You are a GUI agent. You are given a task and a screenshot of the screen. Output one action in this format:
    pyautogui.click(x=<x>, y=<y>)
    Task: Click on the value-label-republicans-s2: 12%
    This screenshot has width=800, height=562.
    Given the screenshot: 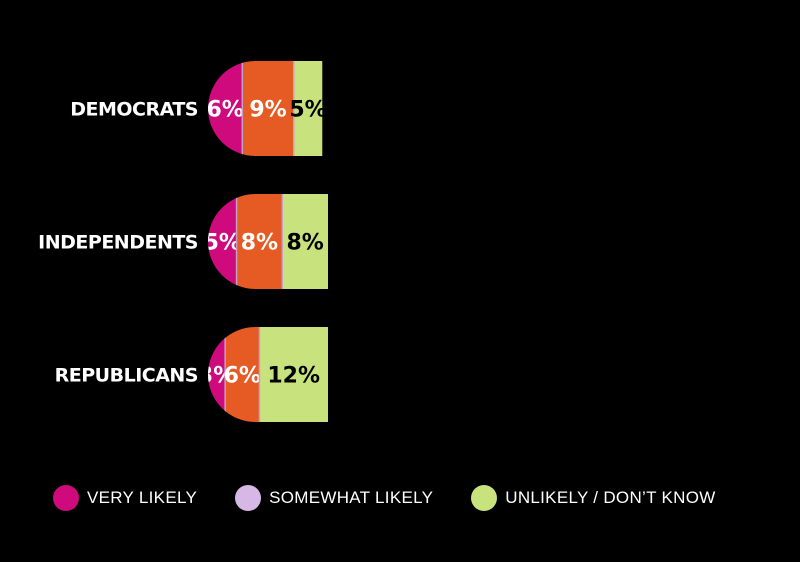 What is the action you would take?
    pyautogui.click(x=293, y=376)
    